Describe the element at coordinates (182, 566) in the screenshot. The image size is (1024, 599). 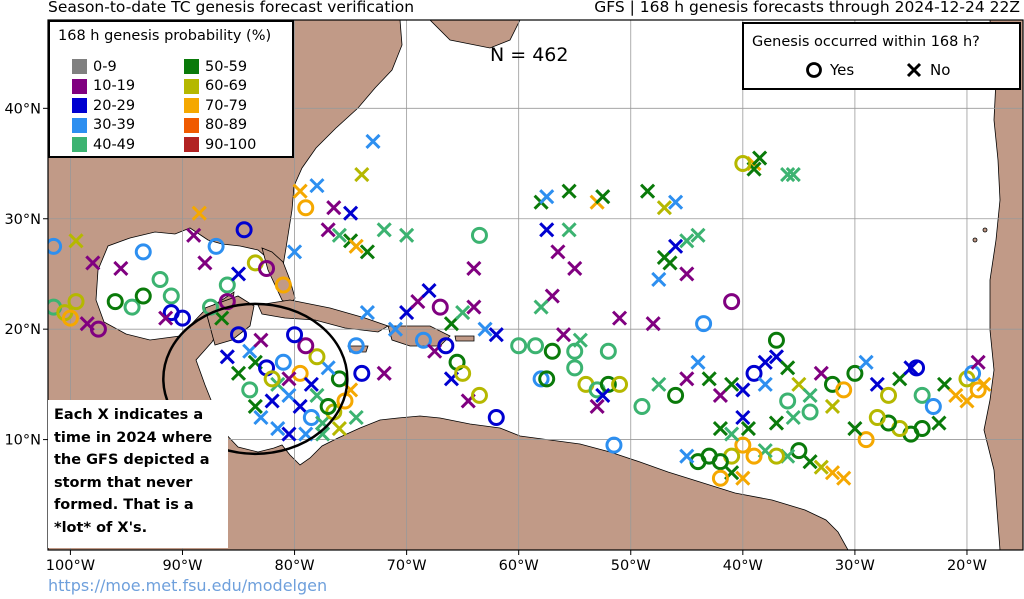
I see `lon-tick-label: 90°W` at that location.